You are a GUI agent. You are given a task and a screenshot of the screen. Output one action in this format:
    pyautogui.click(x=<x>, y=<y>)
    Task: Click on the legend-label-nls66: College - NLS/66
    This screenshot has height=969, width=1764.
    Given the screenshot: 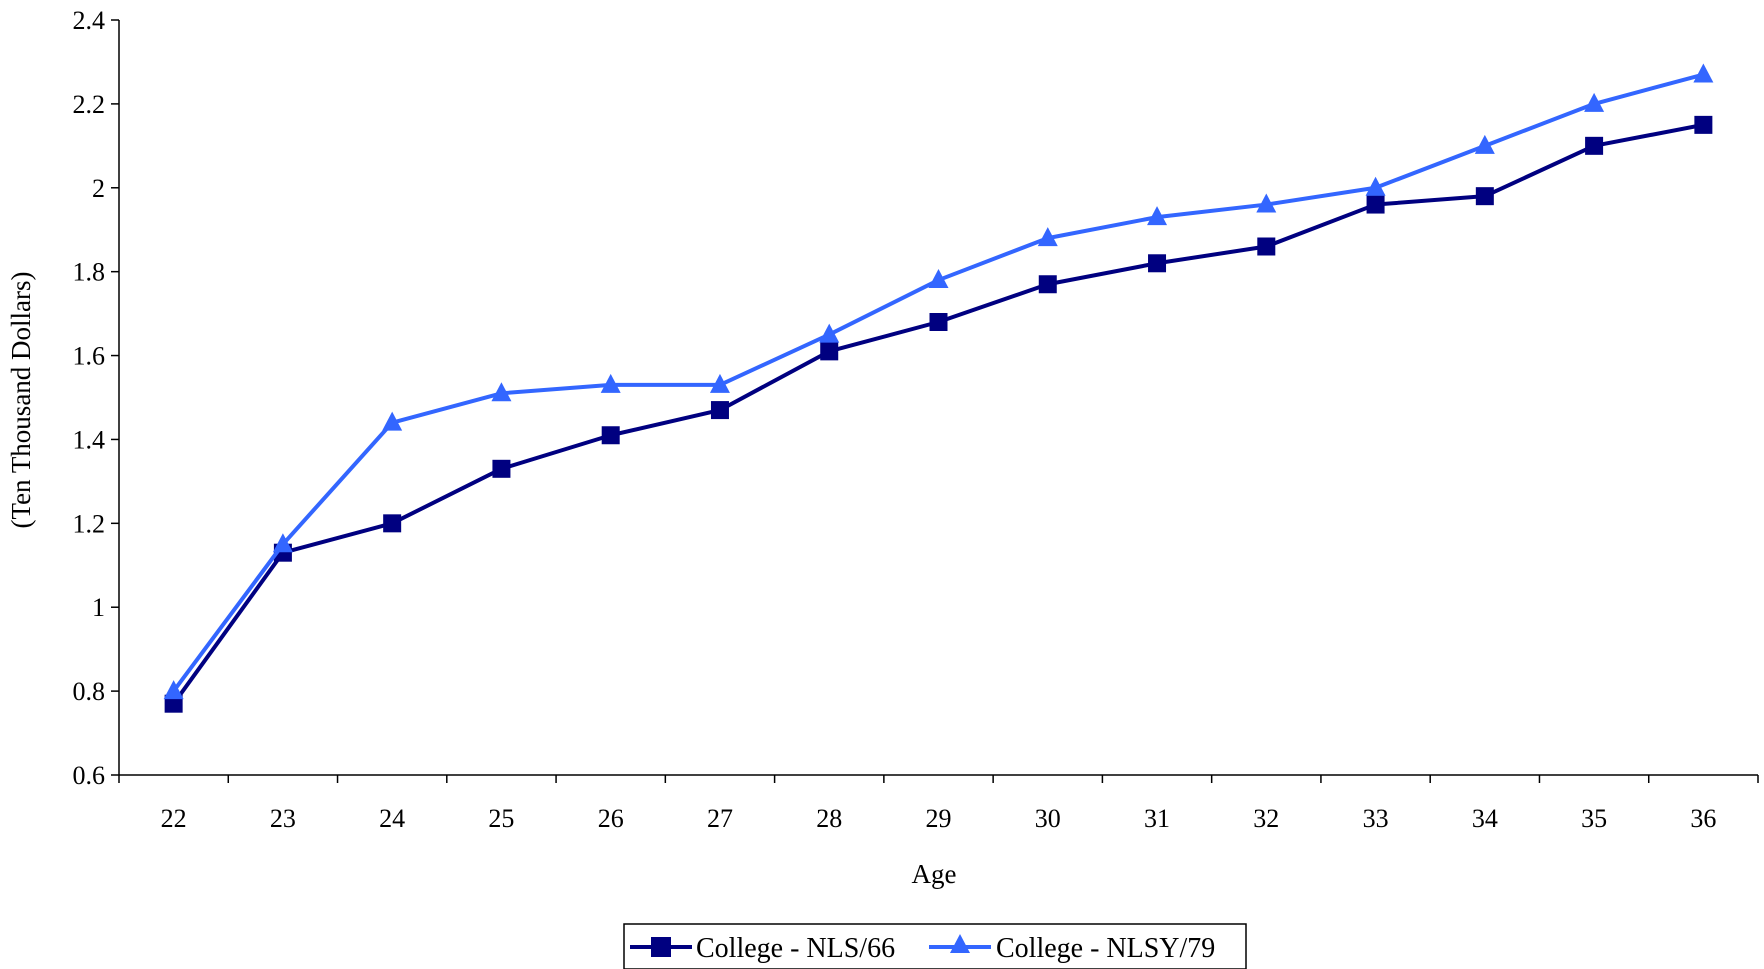 What is the action you would take?
    pyautogui.click(x=795, y=948)
    